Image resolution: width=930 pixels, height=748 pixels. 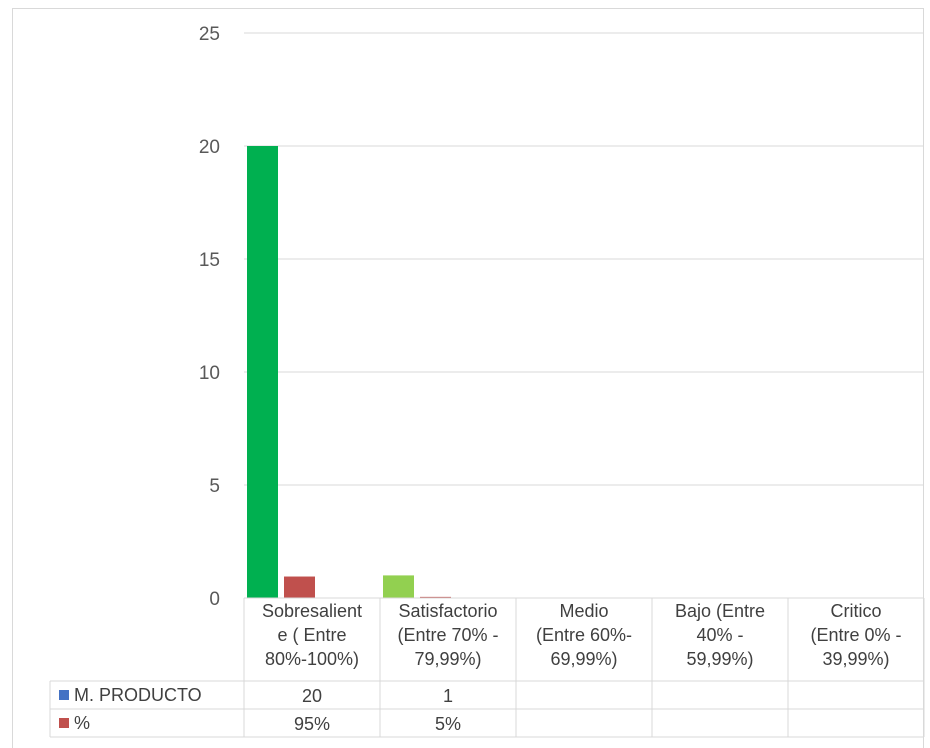 What do you see at coordinates (447, 659) in the screenshot?
I see `category-label: 79,99%)` at bounding box center [447, 659].